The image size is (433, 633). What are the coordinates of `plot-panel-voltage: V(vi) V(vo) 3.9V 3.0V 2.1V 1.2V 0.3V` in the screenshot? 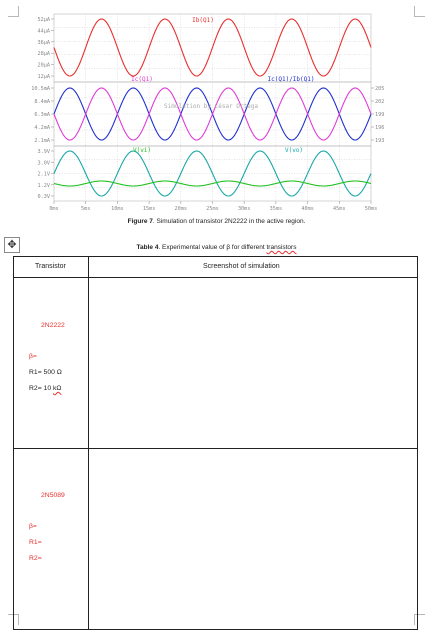 It's located at (205, 173).